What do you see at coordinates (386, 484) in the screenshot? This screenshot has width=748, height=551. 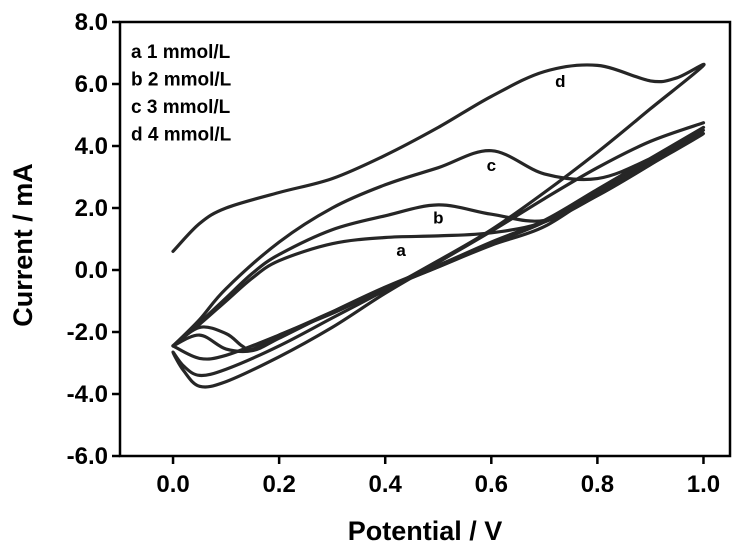 I see `x-tick-label: 0.4` at bounding box center [386, 484].